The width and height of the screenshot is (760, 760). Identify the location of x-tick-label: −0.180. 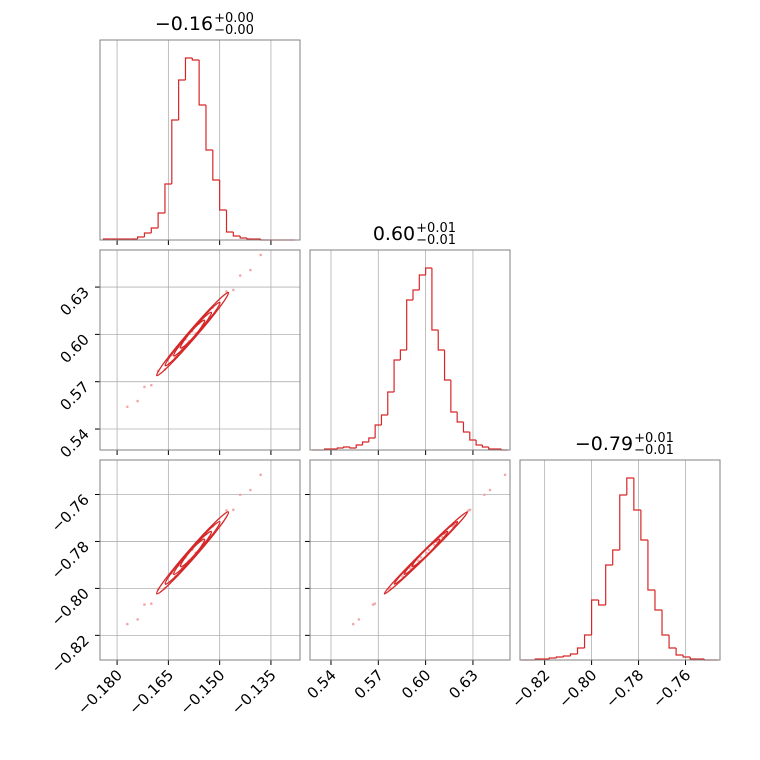
(100, 692).